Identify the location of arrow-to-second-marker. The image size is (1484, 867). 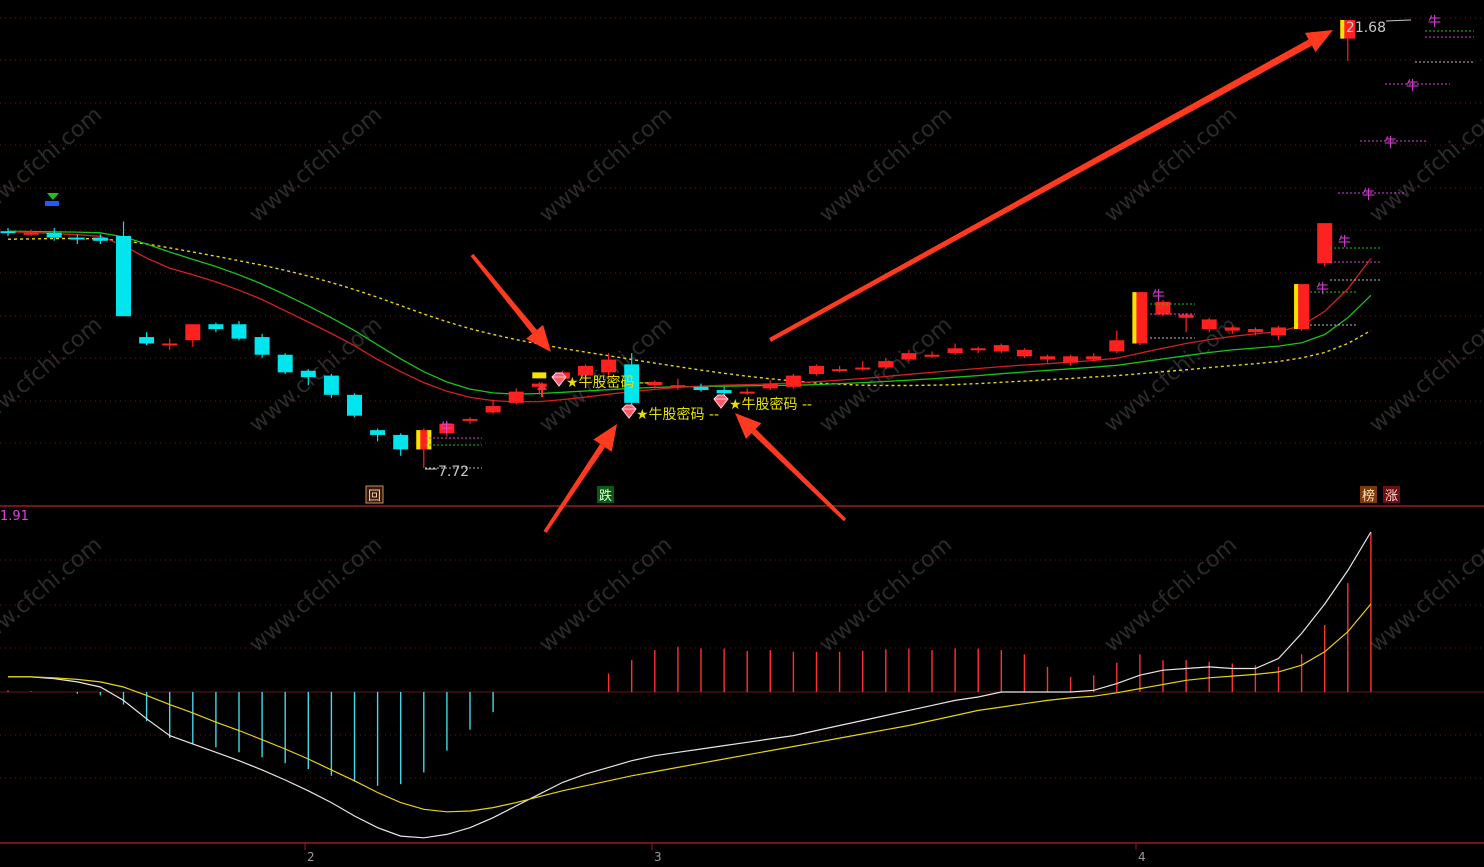
(580, 478).